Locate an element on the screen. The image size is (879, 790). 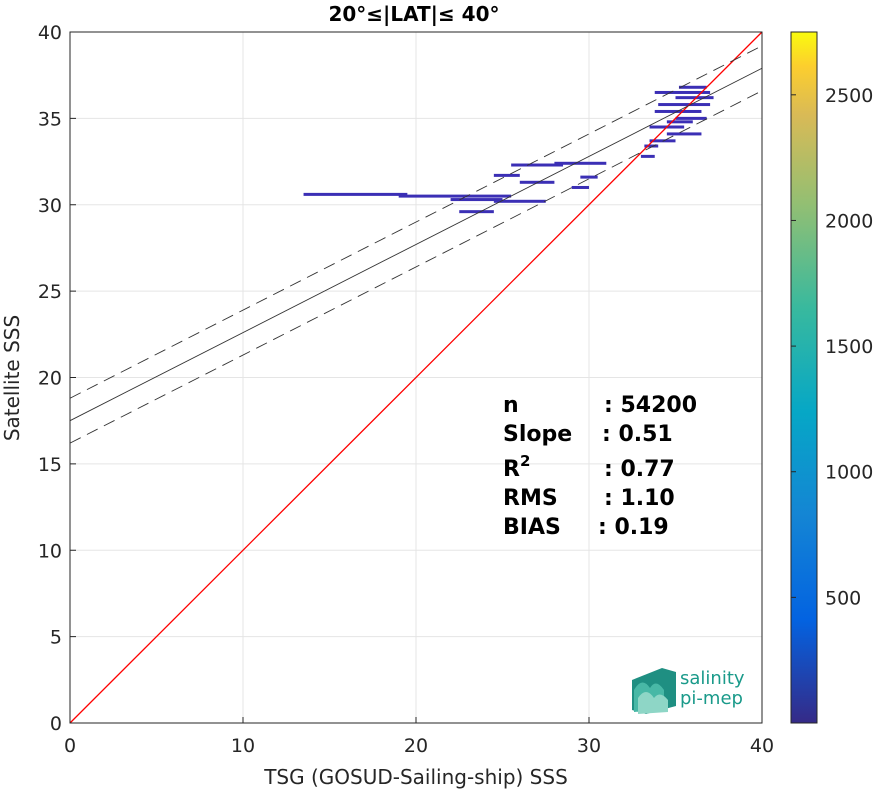
x-axis-ticks: 0 10 20 30 40 is located at coordinates (419, 737).